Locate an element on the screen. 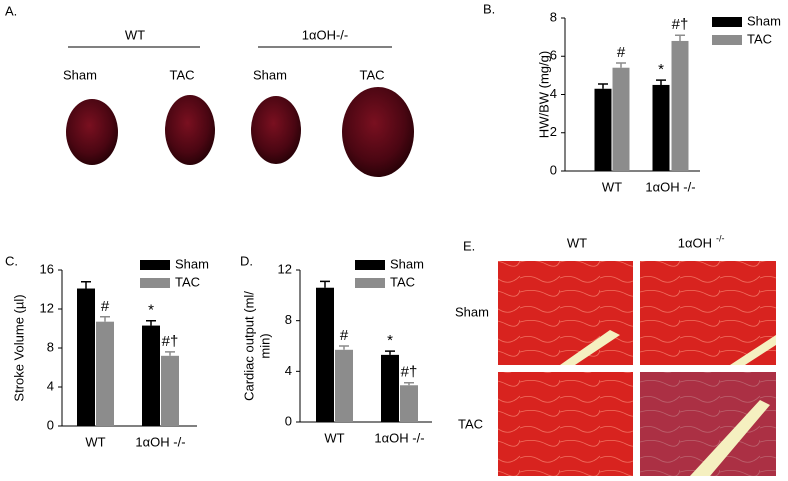  y-axis-label: min) is located at coordinates (264, 345).